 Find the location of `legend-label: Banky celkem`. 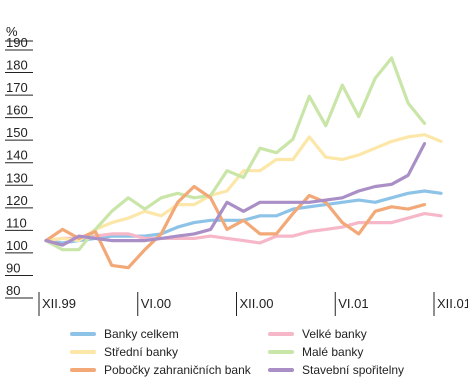

legend-label: Banky celkem is located at coordinates (141, 334).